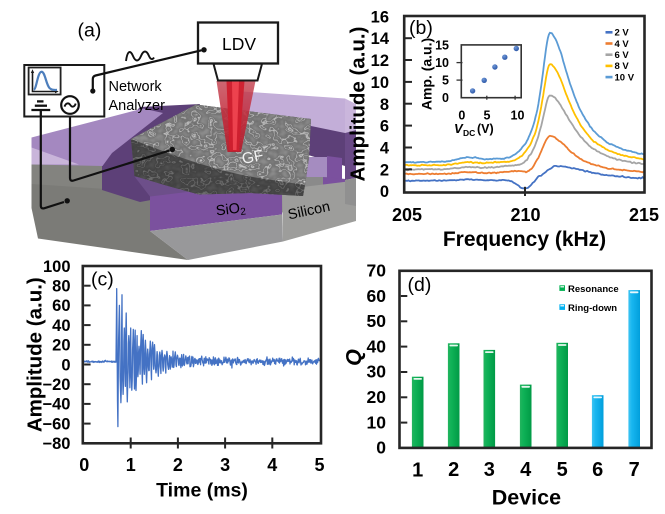 This screenshot has width=665, height=514. I want to click on svg-text: 100, so click(57, 267).